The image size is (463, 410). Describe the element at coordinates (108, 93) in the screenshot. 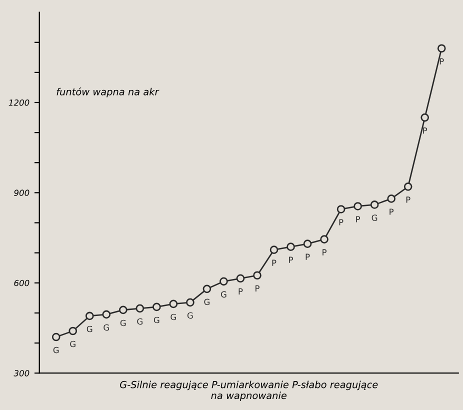

I see `annotation: funtów wapna na akr` at that location.